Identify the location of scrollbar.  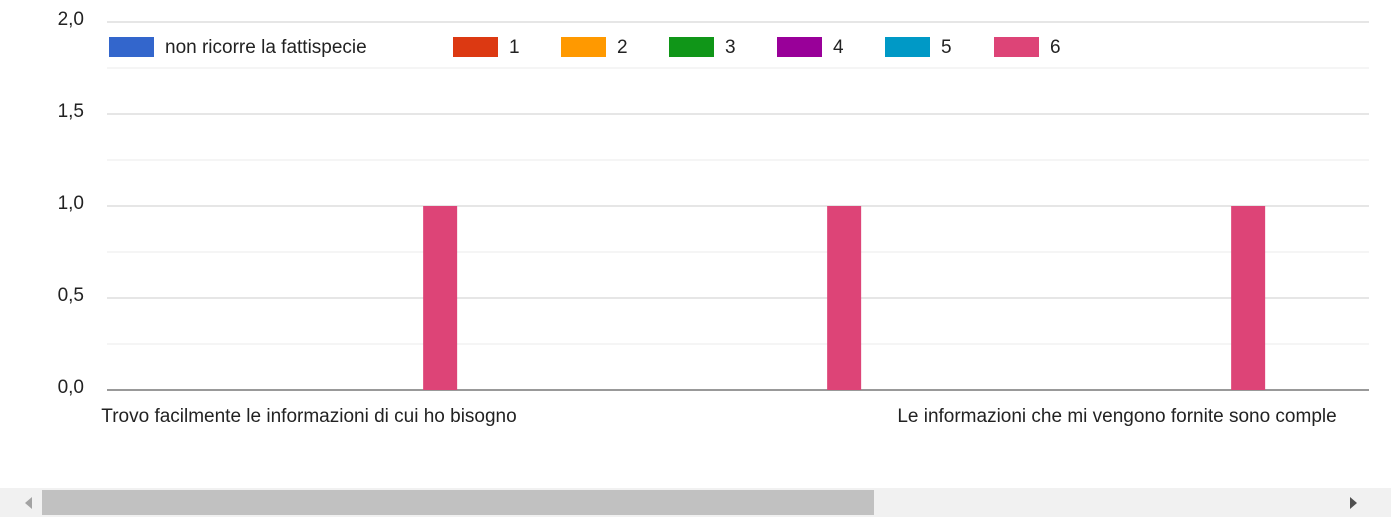
(695, 502).